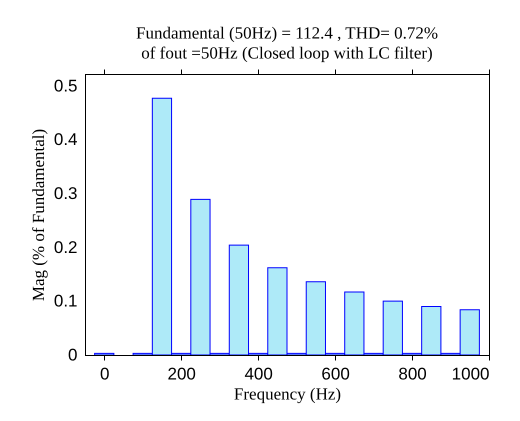  What do you see at coordinates (258, 374) in the screenshot?
I see `x-tick-label: 400` at bounding box center [258, 374].